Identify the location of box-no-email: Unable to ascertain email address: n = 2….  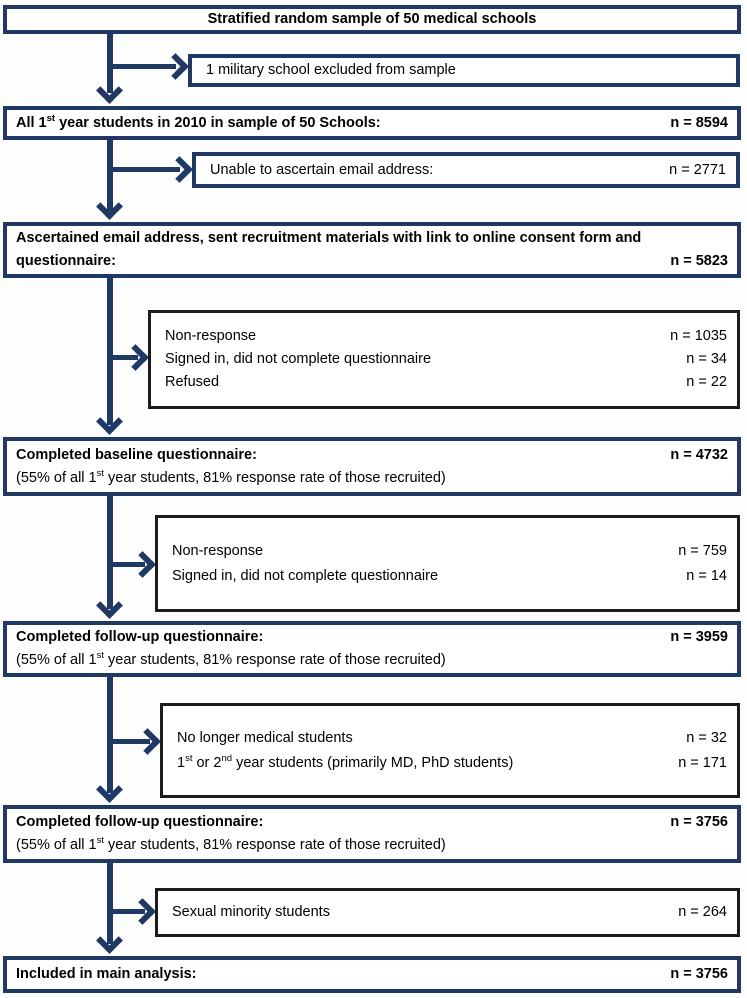
(466, 170).